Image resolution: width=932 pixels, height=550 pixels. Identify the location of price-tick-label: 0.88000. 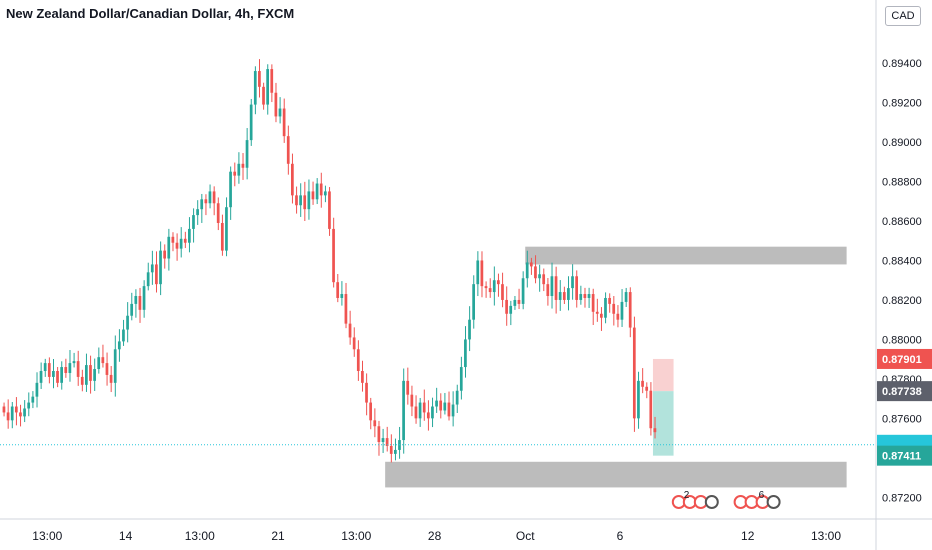
(902, 340).